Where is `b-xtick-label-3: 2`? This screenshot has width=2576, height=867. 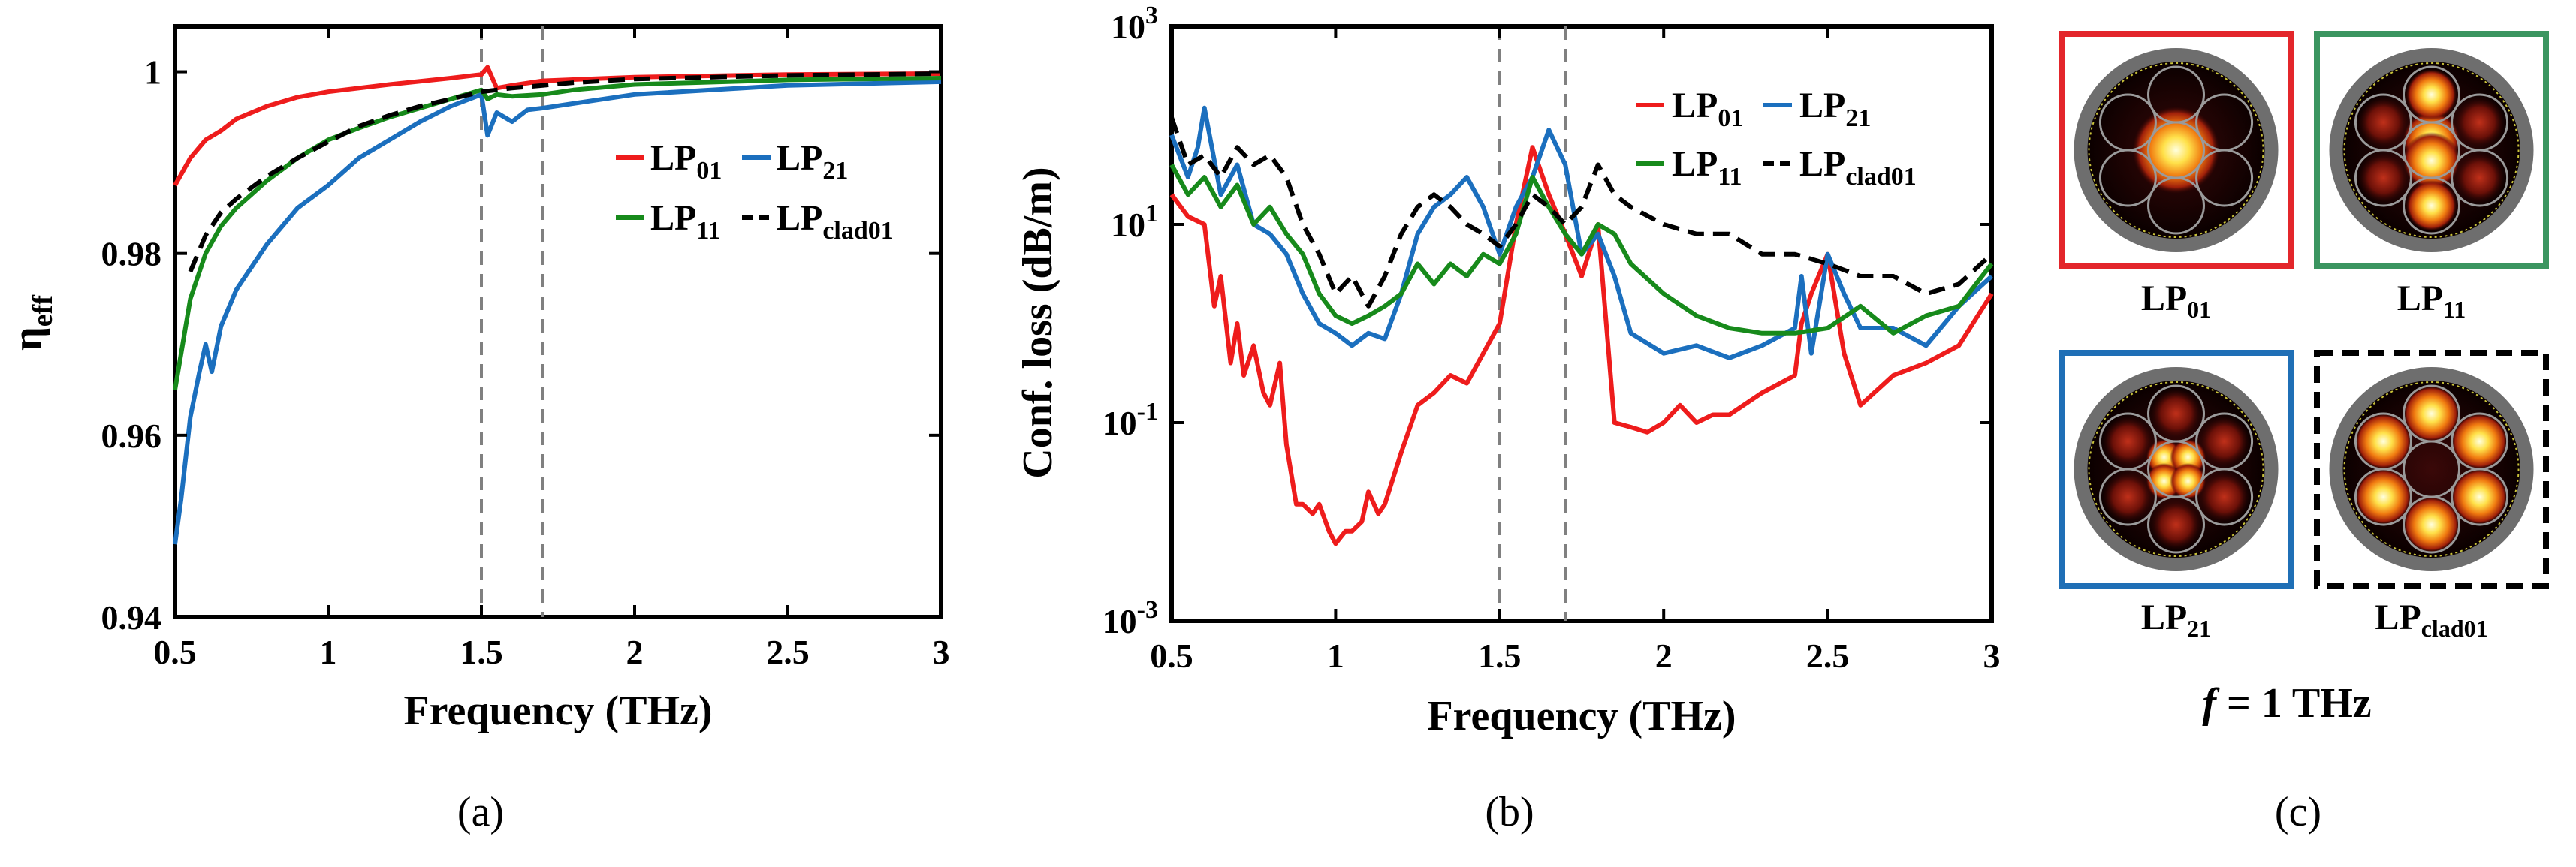 b-xtick-label-3: 2 is located at coordinates (1664, 656).